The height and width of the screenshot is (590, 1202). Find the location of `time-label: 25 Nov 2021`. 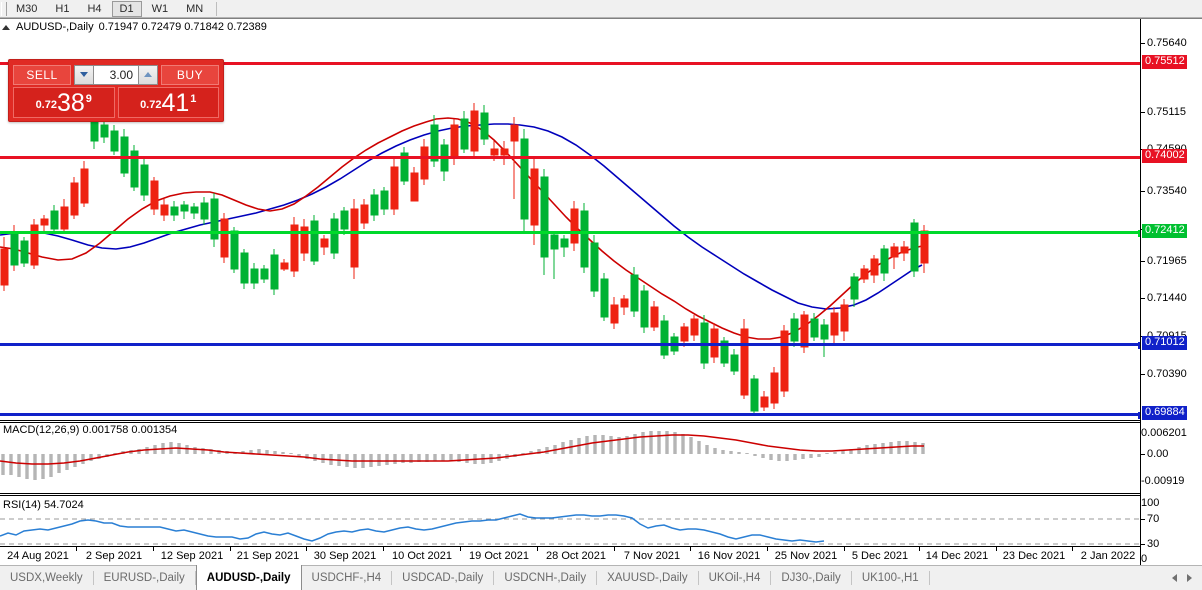

time-label: 25 Nov 2021 is located at coordinates (806, 556).